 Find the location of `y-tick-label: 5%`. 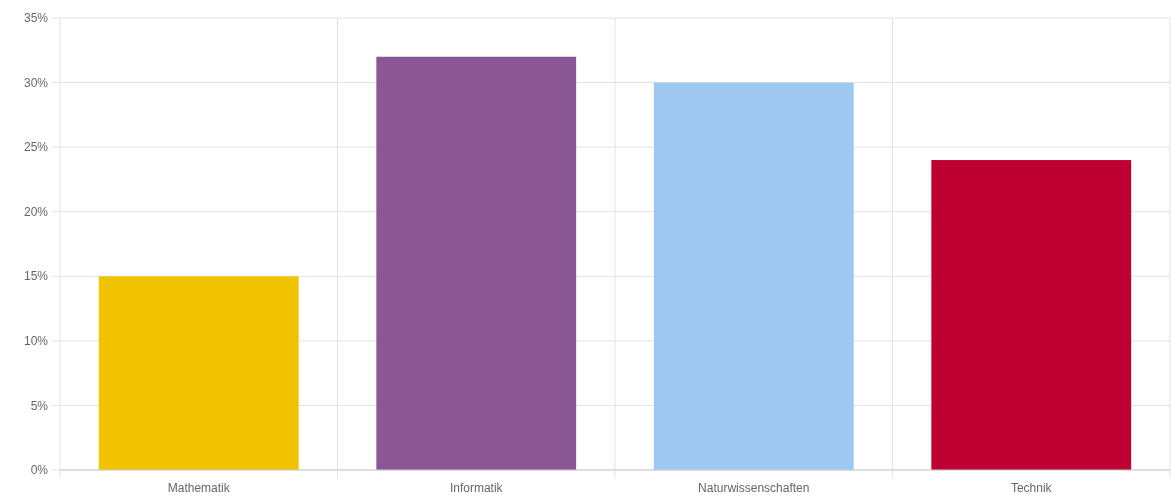

y-tick-label: 5% is located at coordinates (39, 405).